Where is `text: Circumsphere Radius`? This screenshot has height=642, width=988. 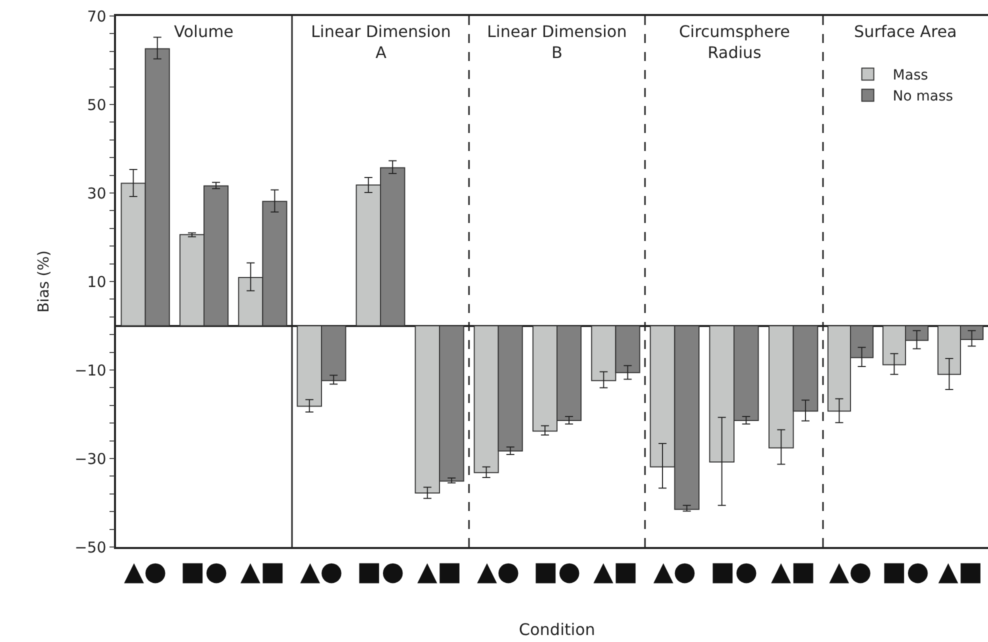
text: Circumsphere Radius is located at coordinates (734, 42).